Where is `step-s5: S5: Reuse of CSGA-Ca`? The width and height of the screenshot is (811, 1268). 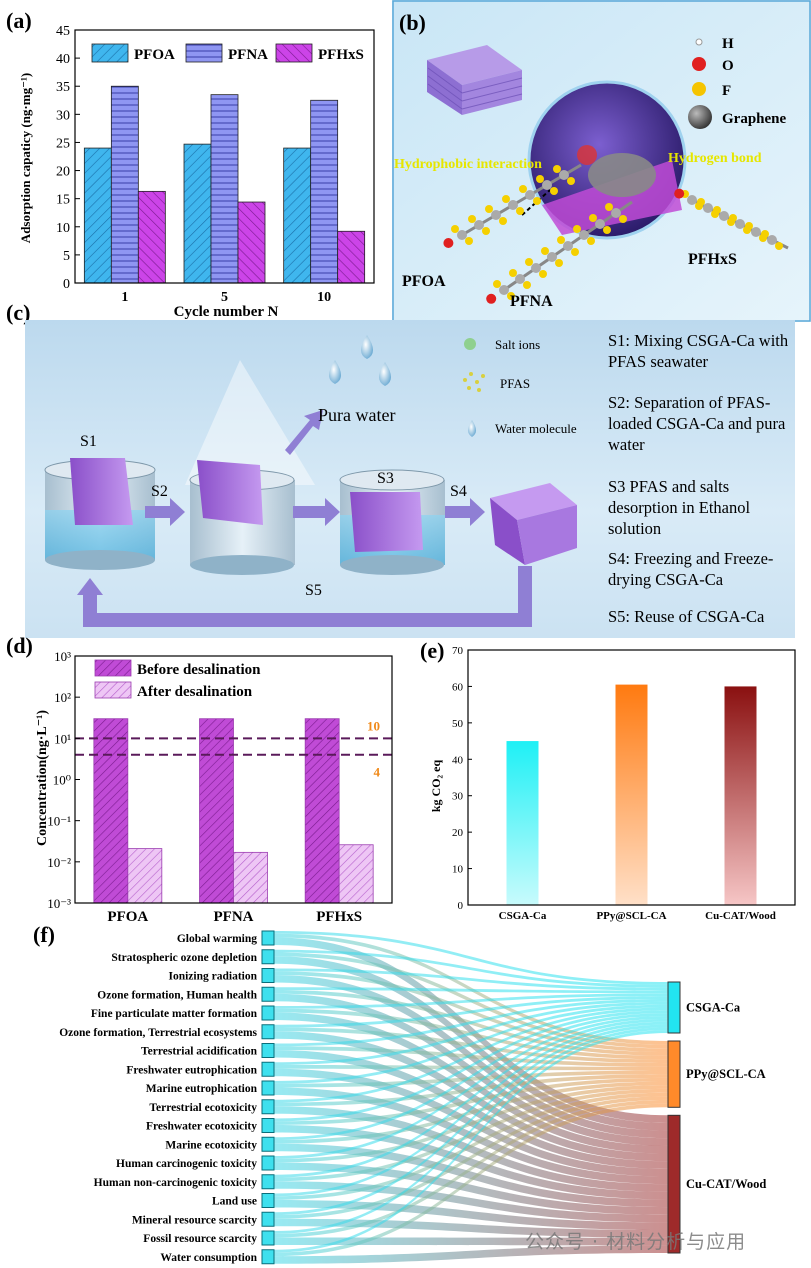 step-s5: S5: Reuse of CSGA-Ca is located at coordinates (686, 616).